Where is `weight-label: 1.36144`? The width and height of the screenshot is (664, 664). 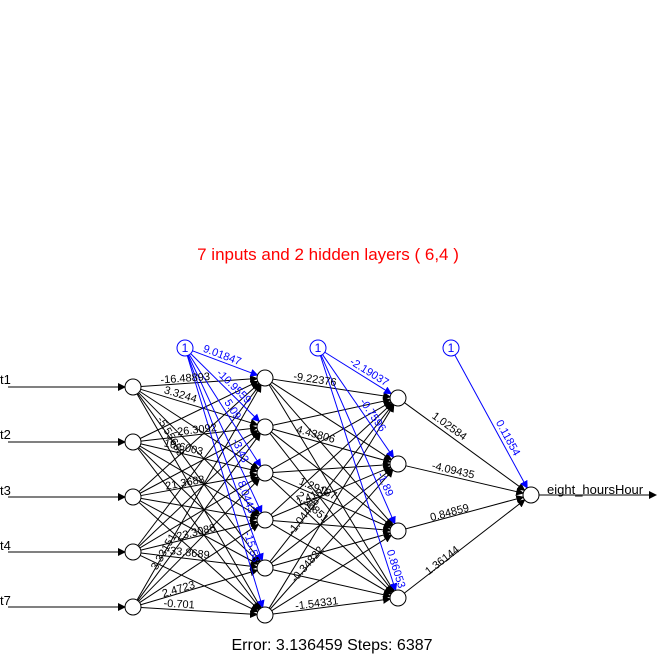 weight-label: 1.36144 is located at coordinates (442, 561).